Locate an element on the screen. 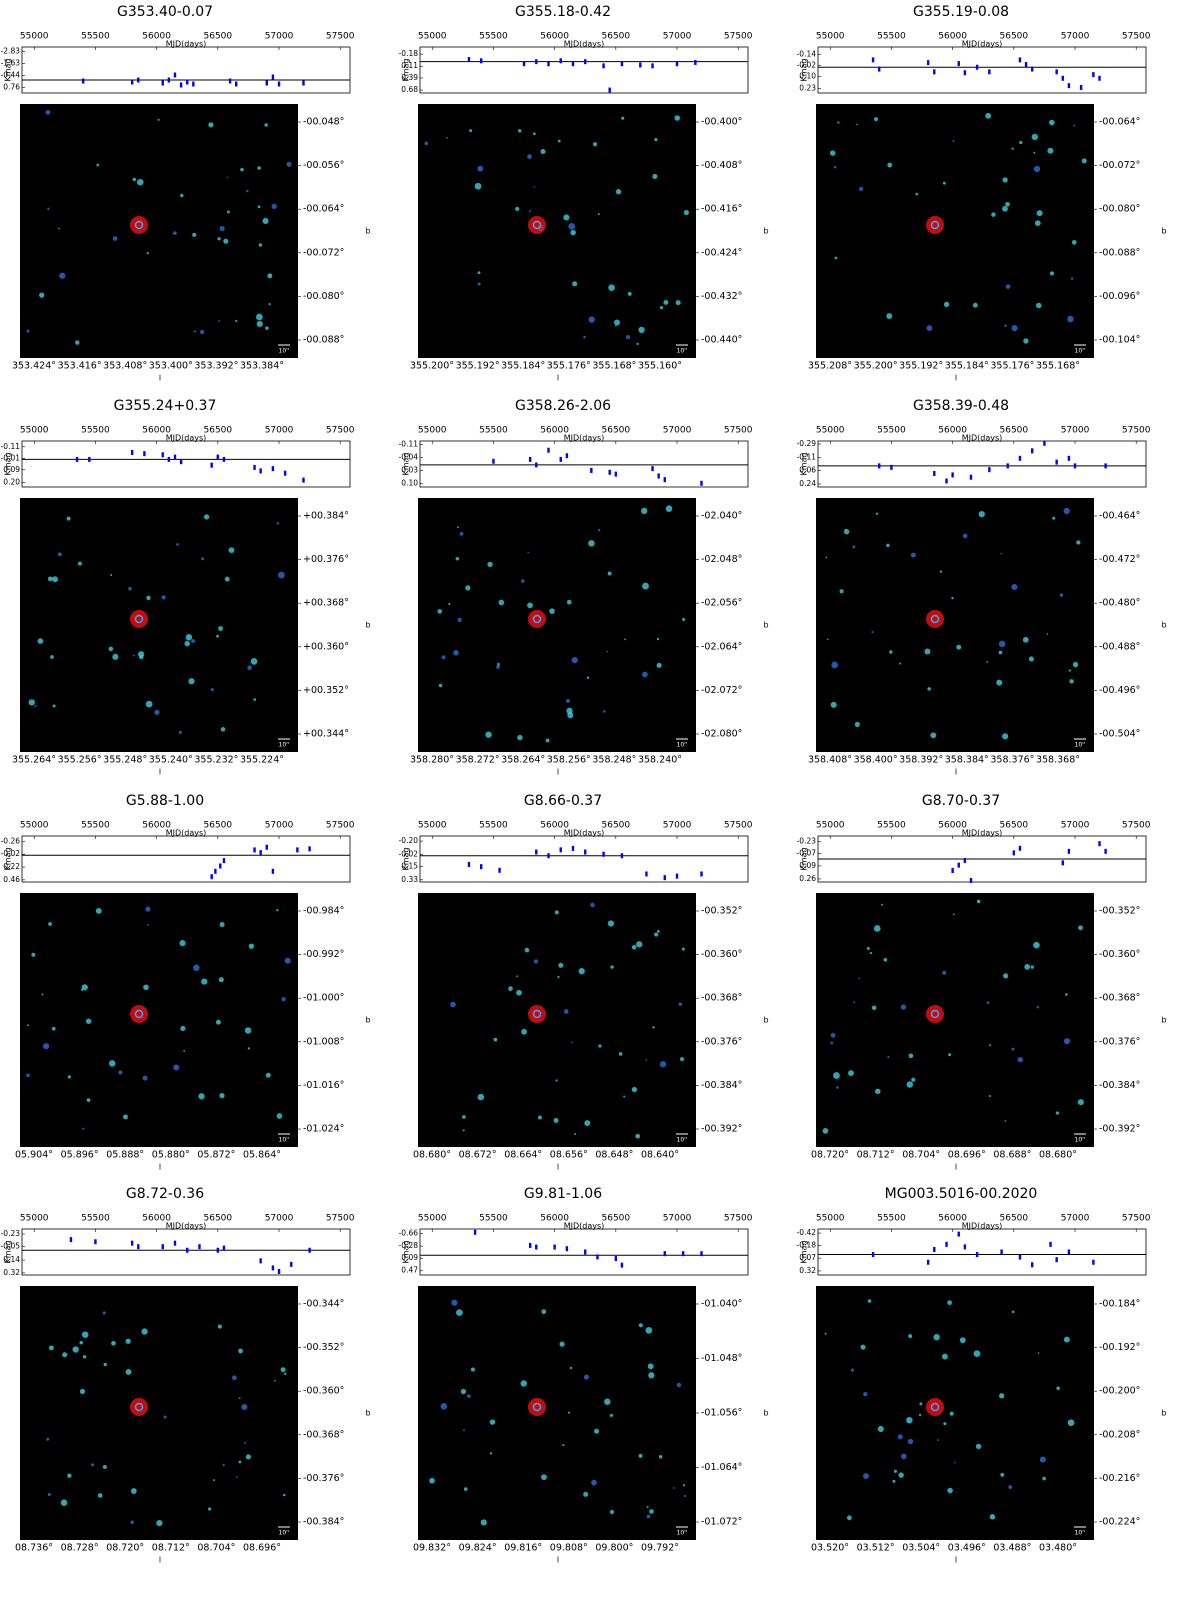 The image size is (1200, 1609). lon-tick-label: 08.720° is located at coordinates (125, 1548).